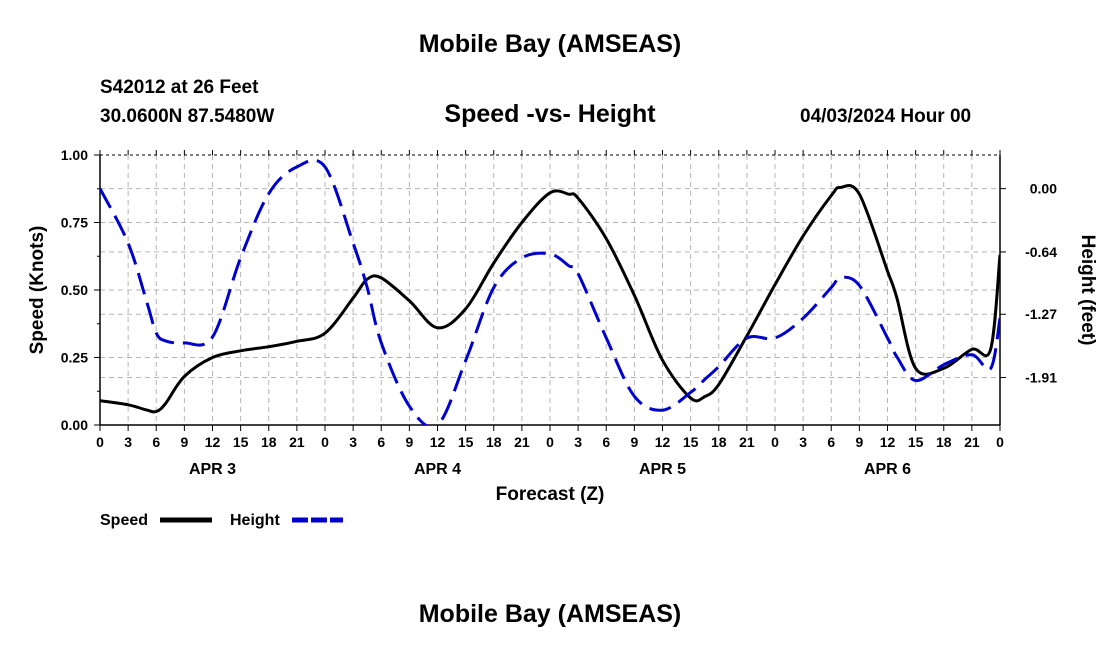 Image resolution: width=1100 pixels, height=650 pixels. I want to click on legend-label-height: Height, so click(255, 520).